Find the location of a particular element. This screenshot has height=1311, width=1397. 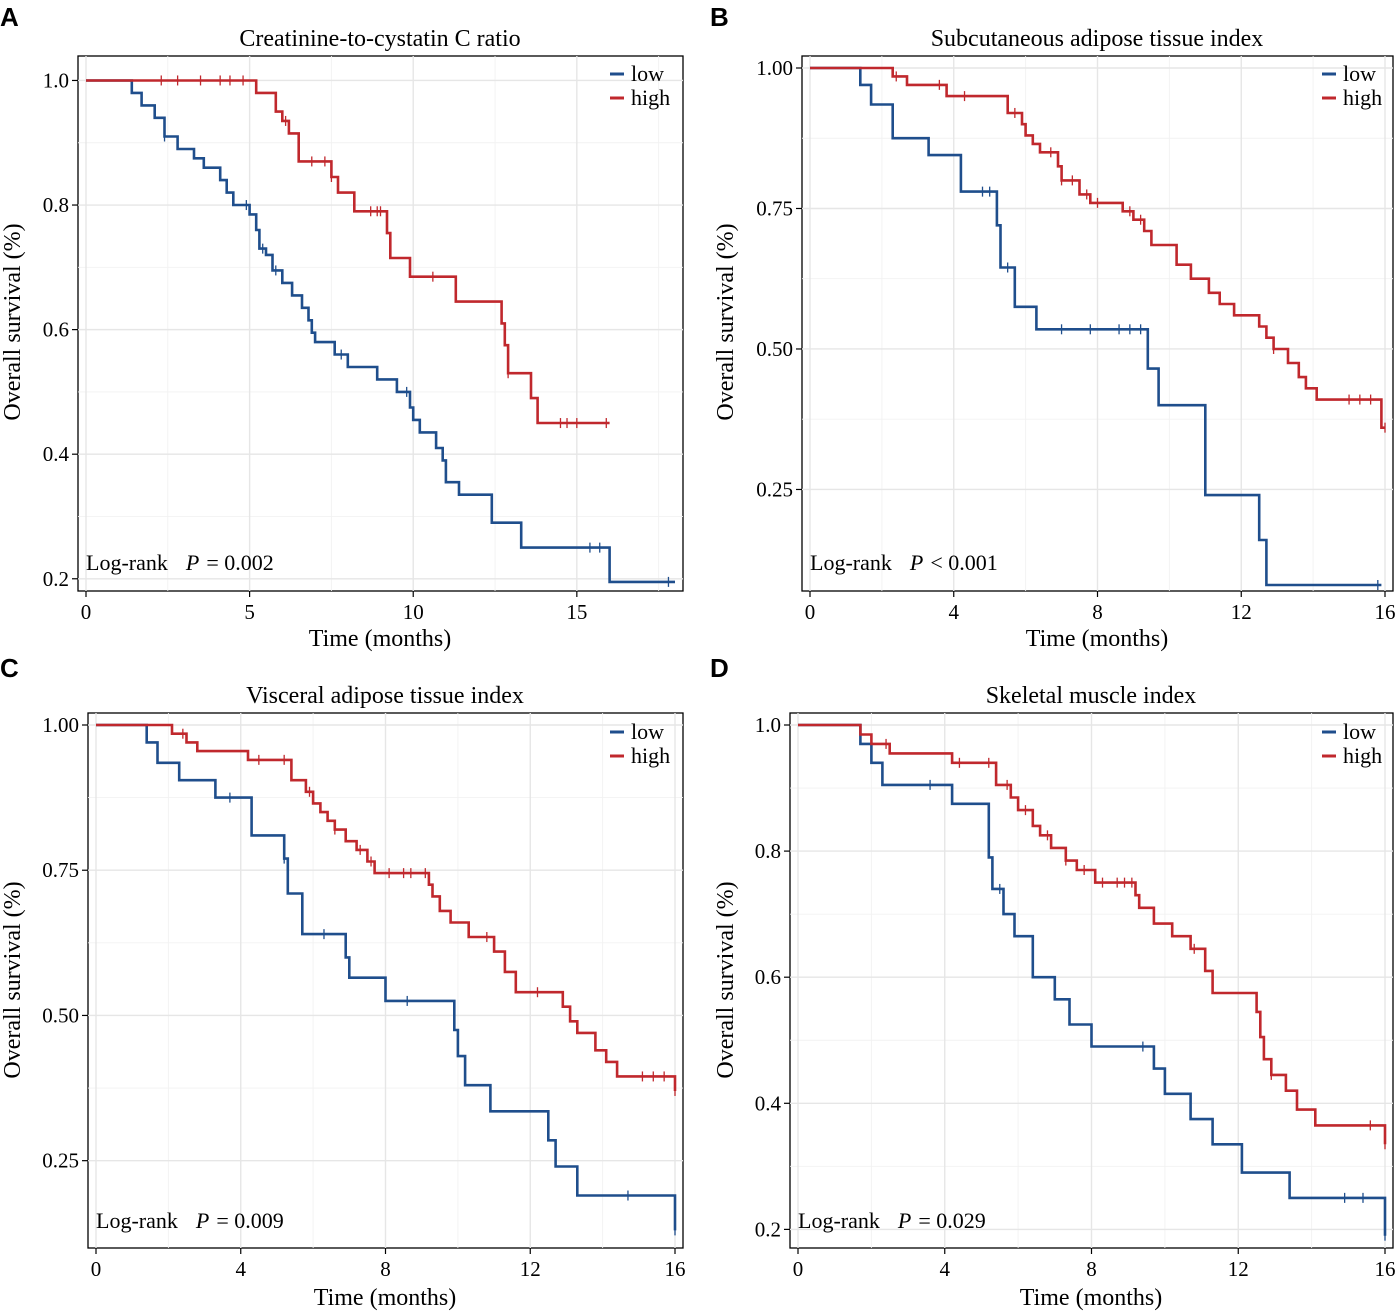

panel-title: Subcutaneous adipose tissue index is located at coordinates (1097, 39).